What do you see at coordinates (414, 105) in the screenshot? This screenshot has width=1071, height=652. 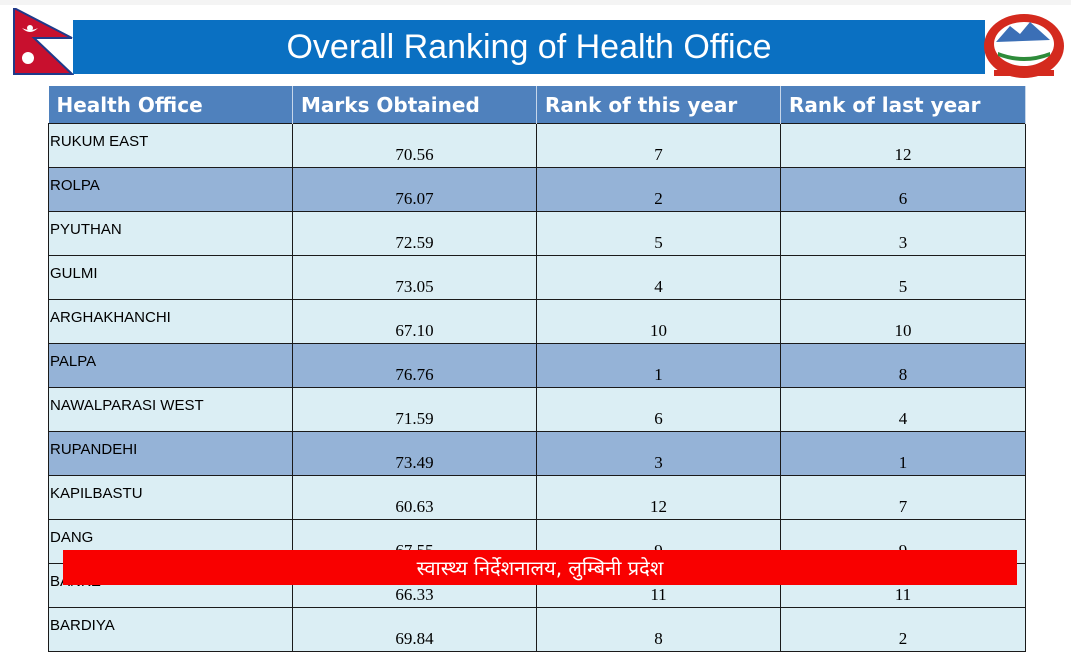 I see `column-header-marks: Marks Obtained` at bounding box center [414, 105].